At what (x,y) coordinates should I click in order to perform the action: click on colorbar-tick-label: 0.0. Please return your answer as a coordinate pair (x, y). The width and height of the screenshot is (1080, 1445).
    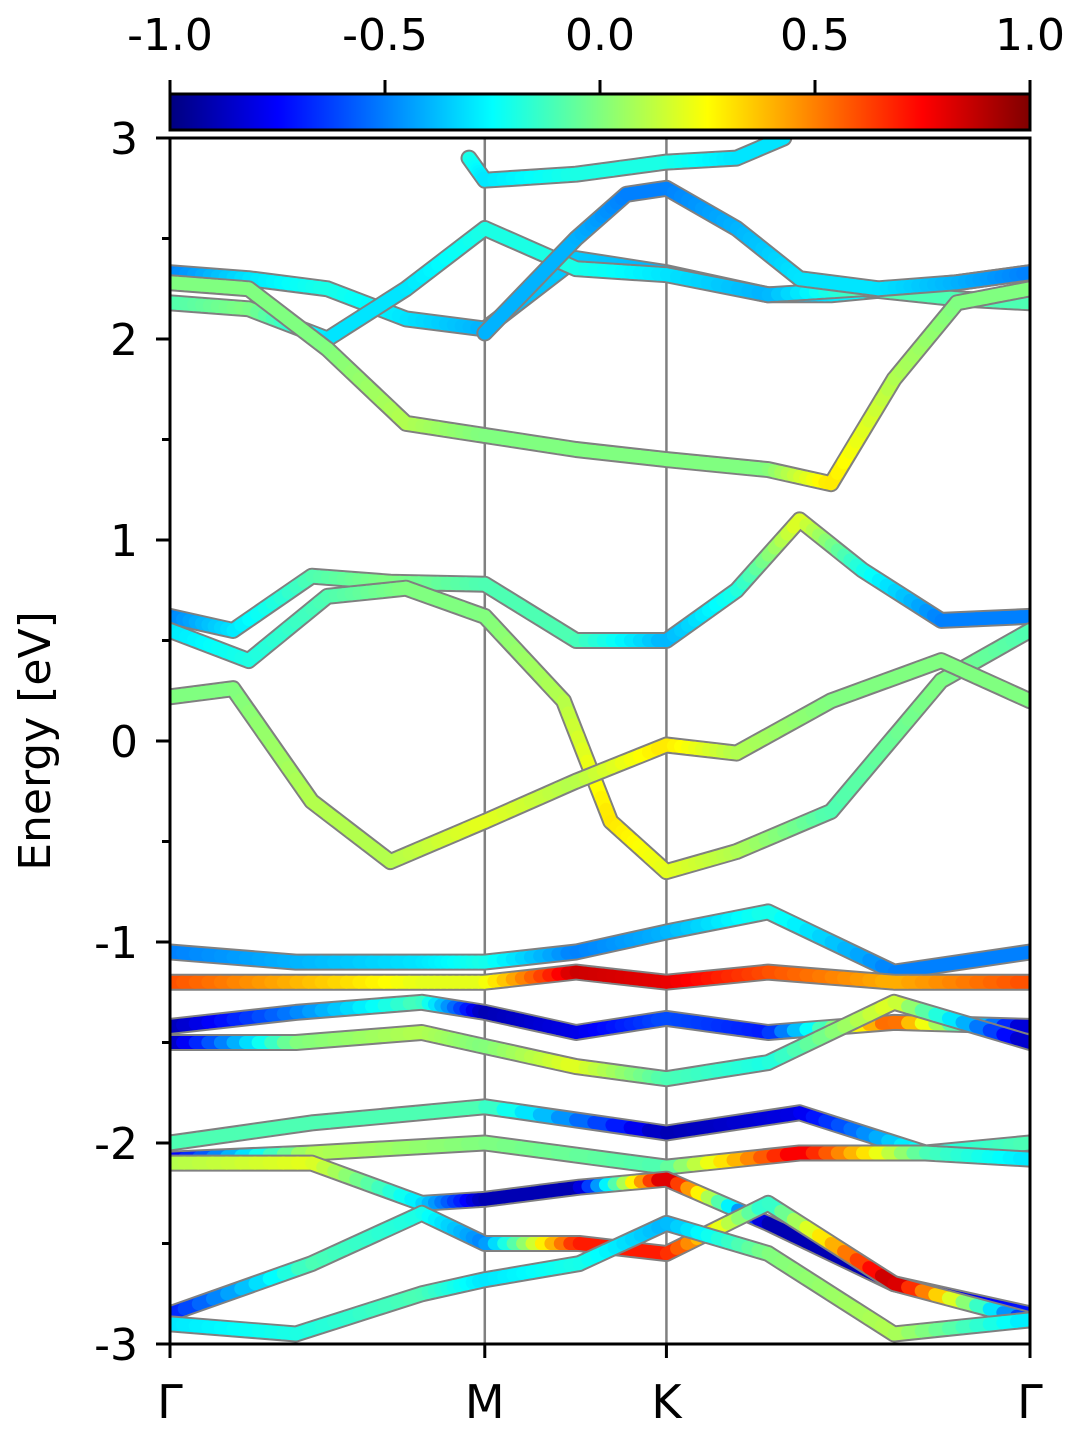
    Looking at the image, I should click on (600, 35).